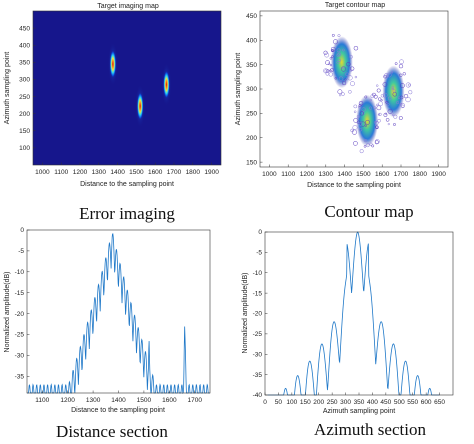  I want to click on x-tick-labels: 1000 1100 1200 1300 1400 1500 1600 1700 1800 1900, so click(354, 171).